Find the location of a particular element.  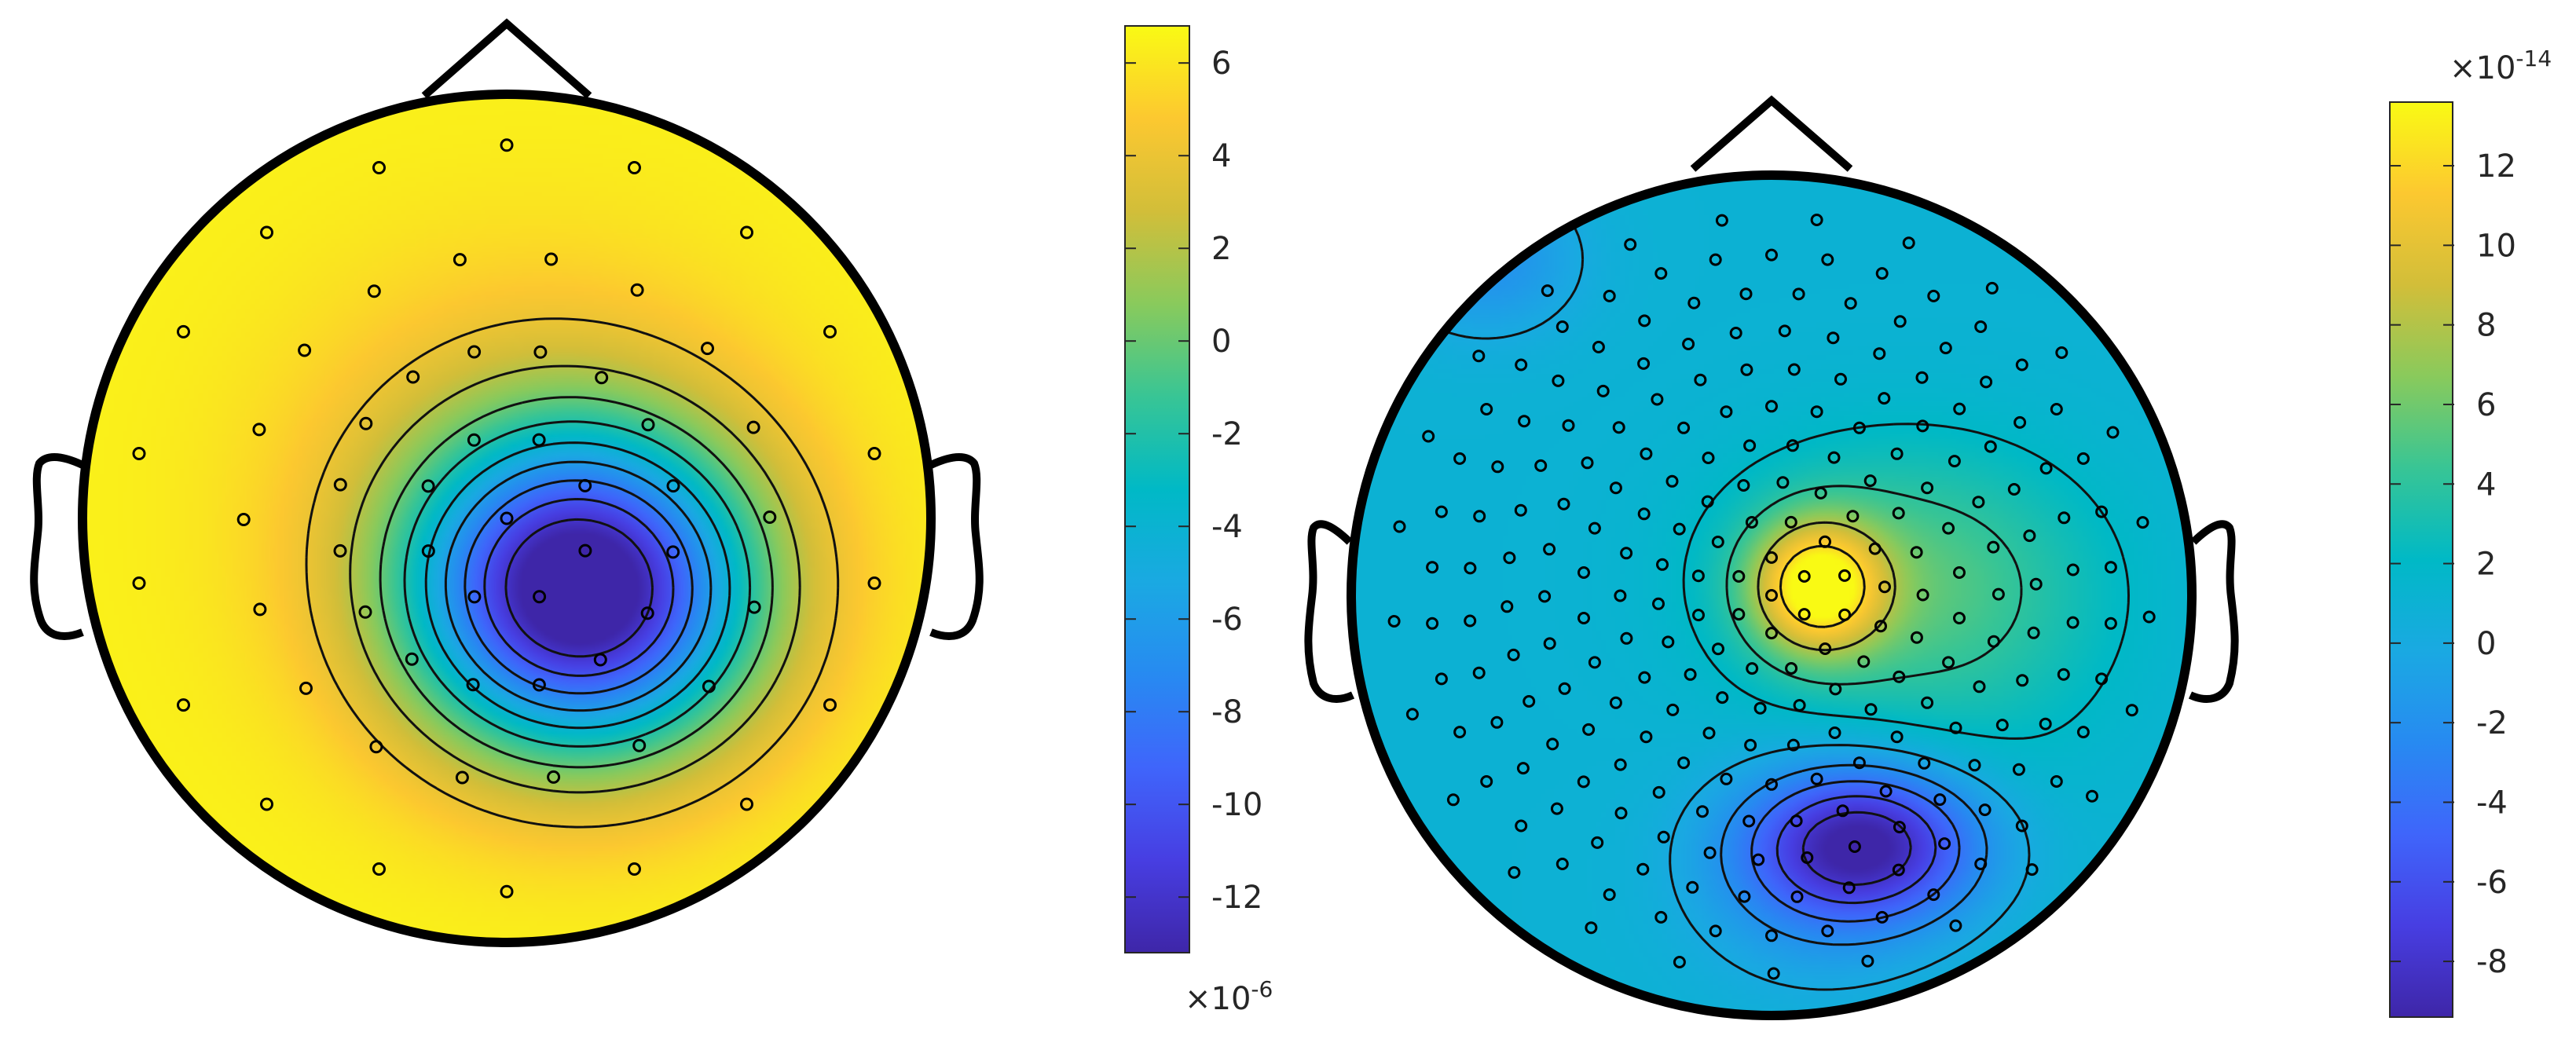

colorbar-1-tick-label-5: -2 is located at coordinates (1227, 434).